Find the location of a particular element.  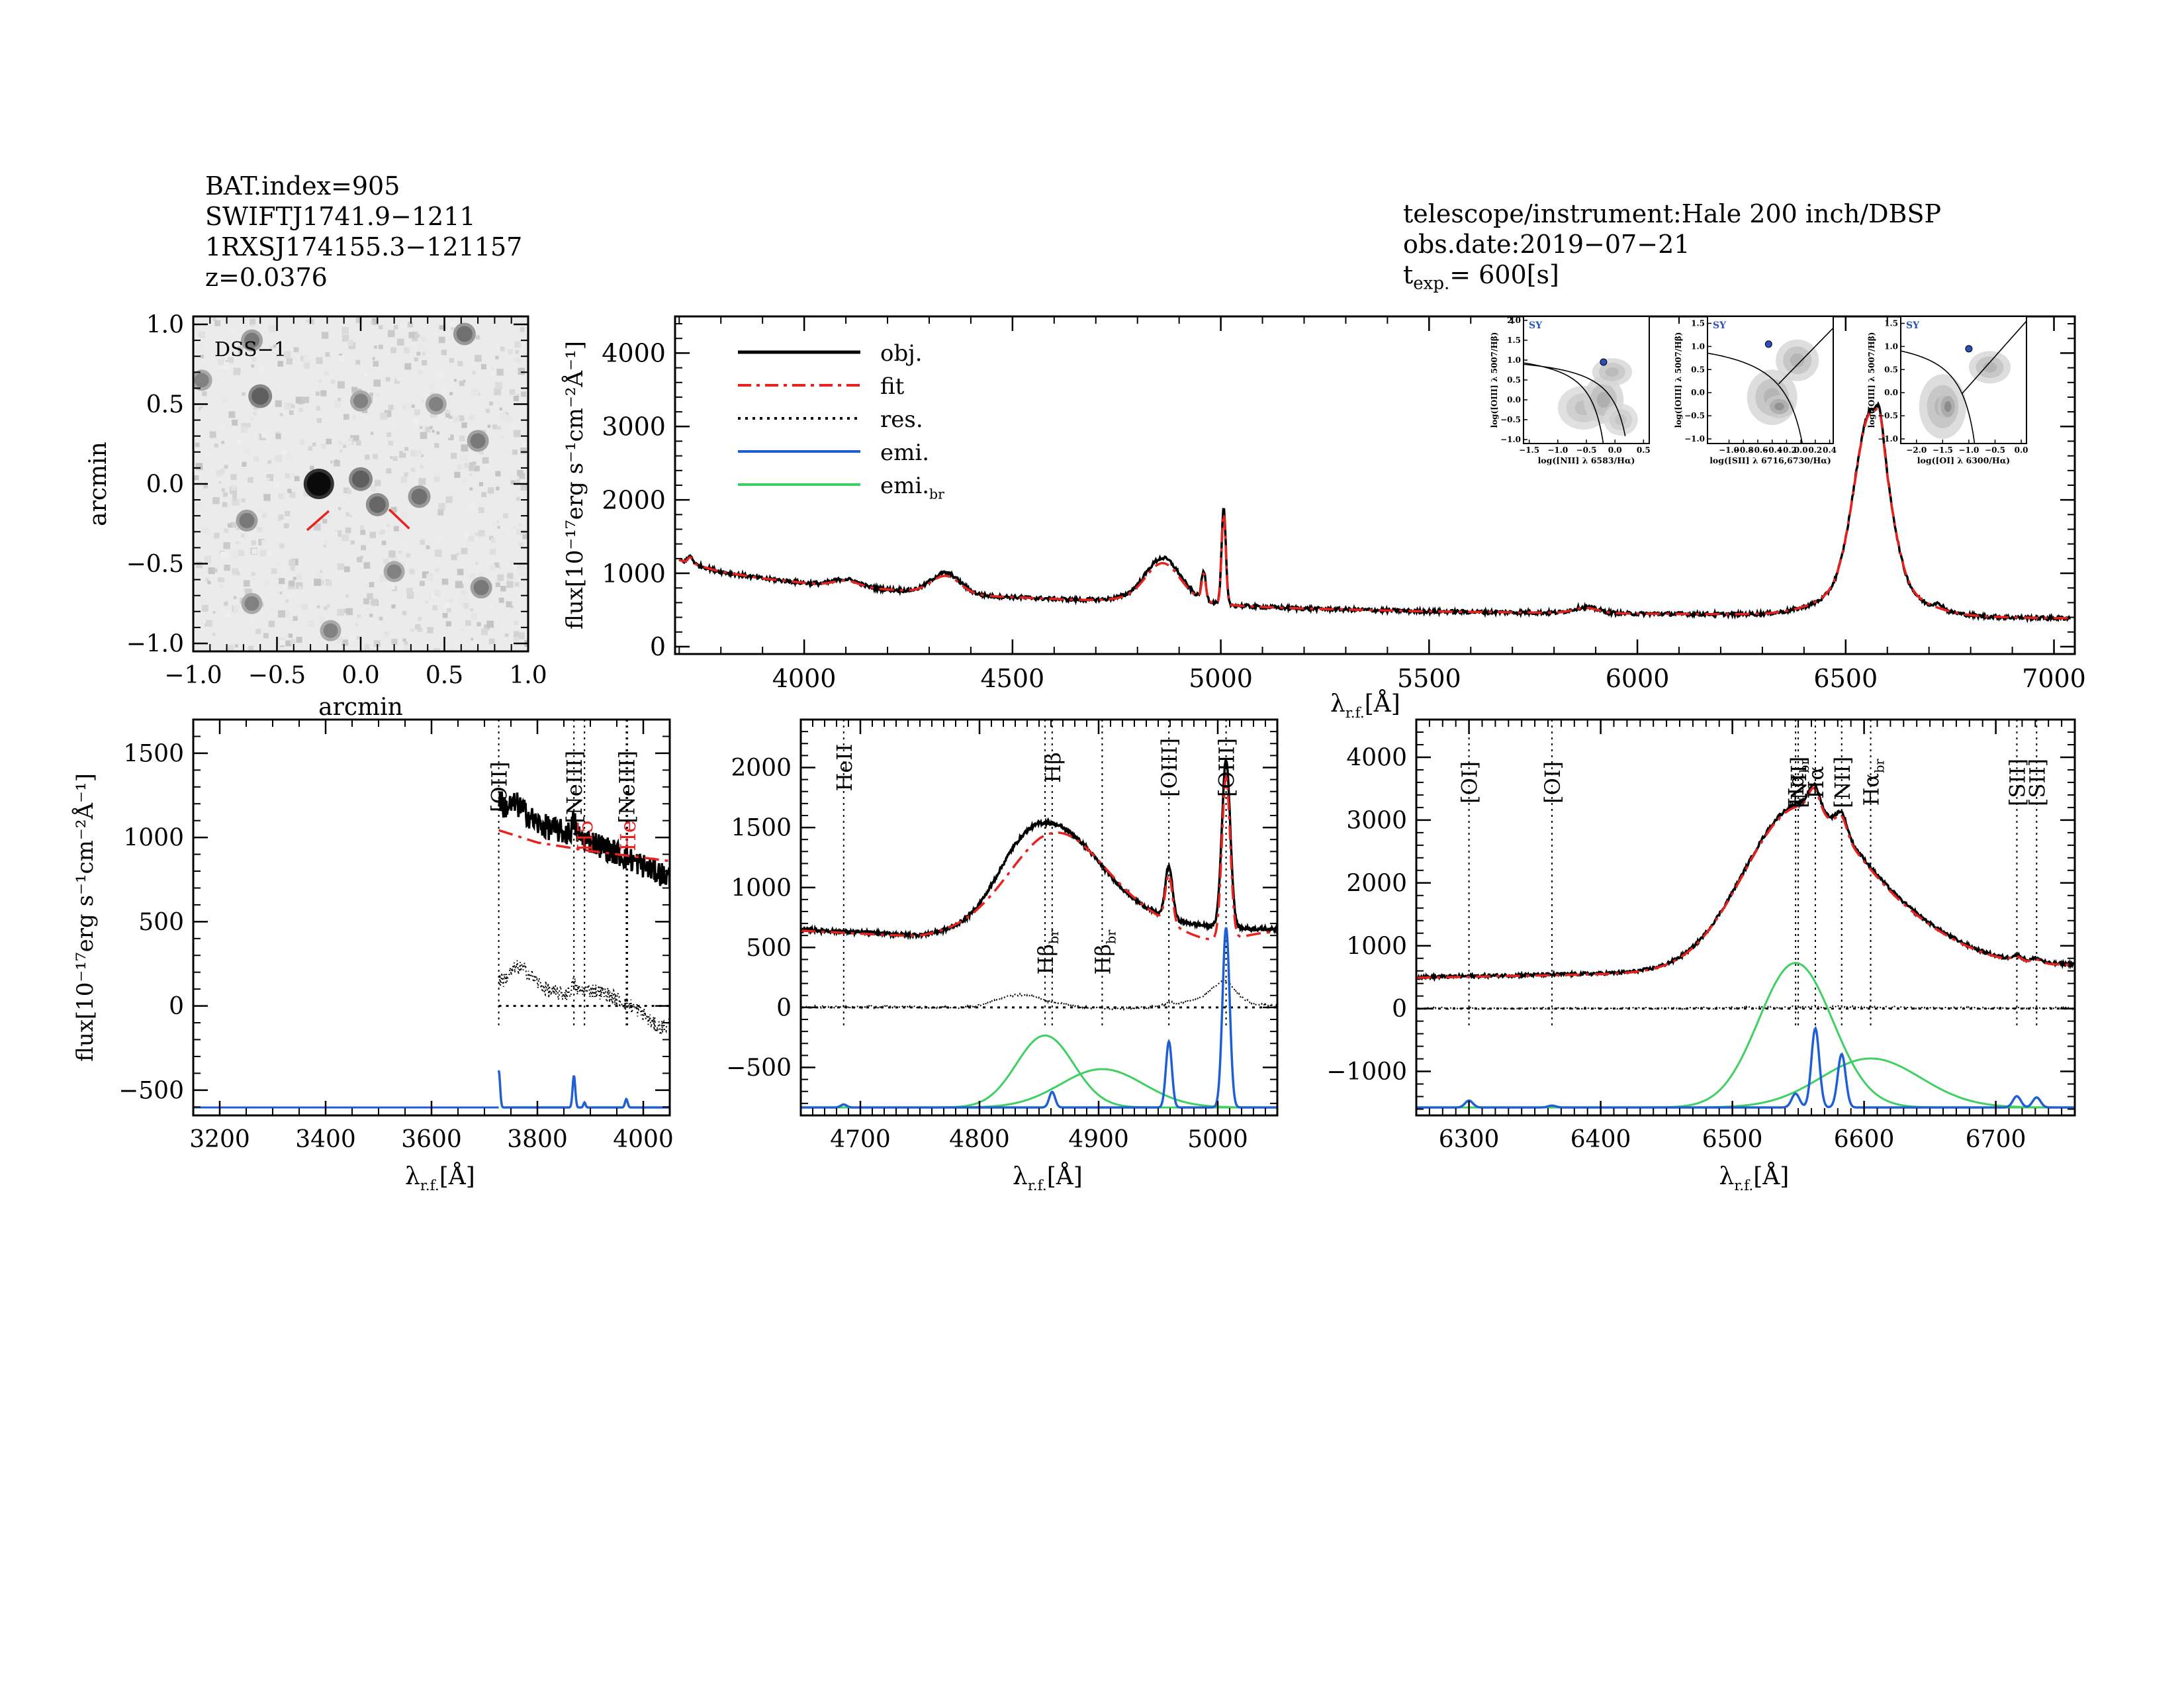

bpt-x-tick-label: −0.6 is located at coordinates (1758, 450).